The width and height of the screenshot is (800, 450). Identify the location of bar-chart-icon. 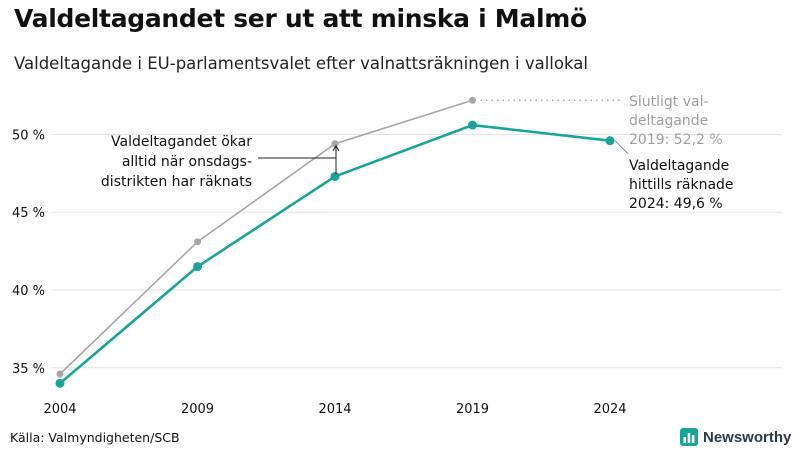
(689, 437).